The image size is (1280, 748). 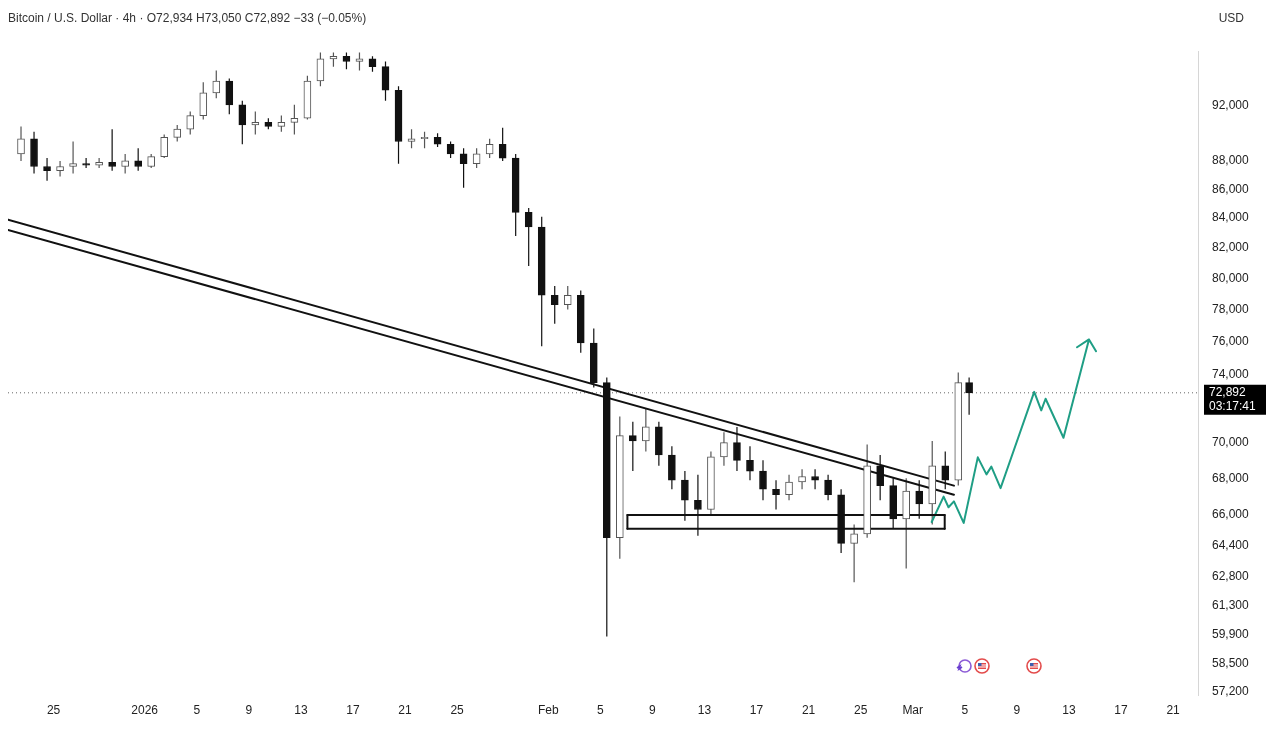 What do you see at coordinates (187, 18) in the screenshot?
I see `chart-title: Bitcoin / U.S. Dollar · 4h · O72,934 H73,050 C72,892 −33 (−0.05%)` at bounding box center [187, 18].